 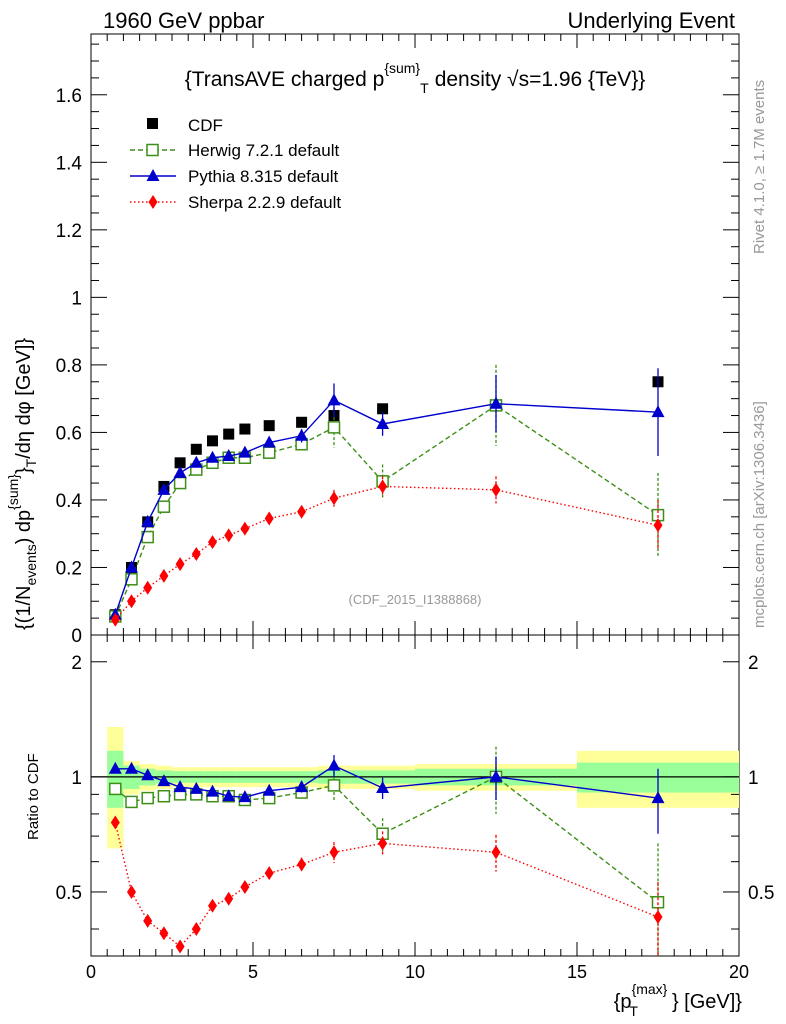 What do you see at coordinates (69, 893) in the screenshot?
I see `ratio-y-tick-label-left: 0.5` at bounding box center [69, 893].